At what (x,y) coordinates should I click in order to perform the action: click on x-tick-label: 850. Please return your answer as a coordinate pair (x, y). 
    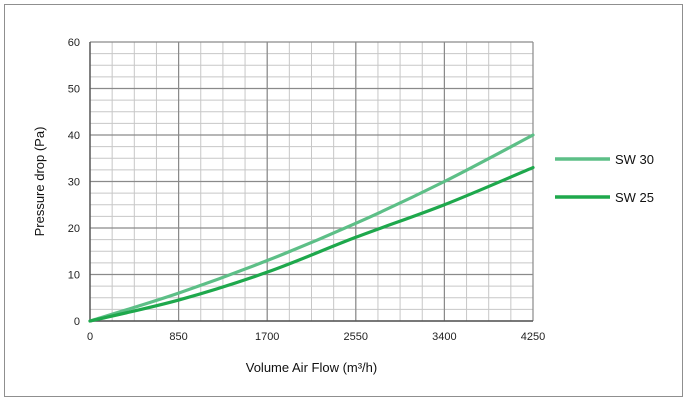
    Looking at the image, I should click on (178, 337).